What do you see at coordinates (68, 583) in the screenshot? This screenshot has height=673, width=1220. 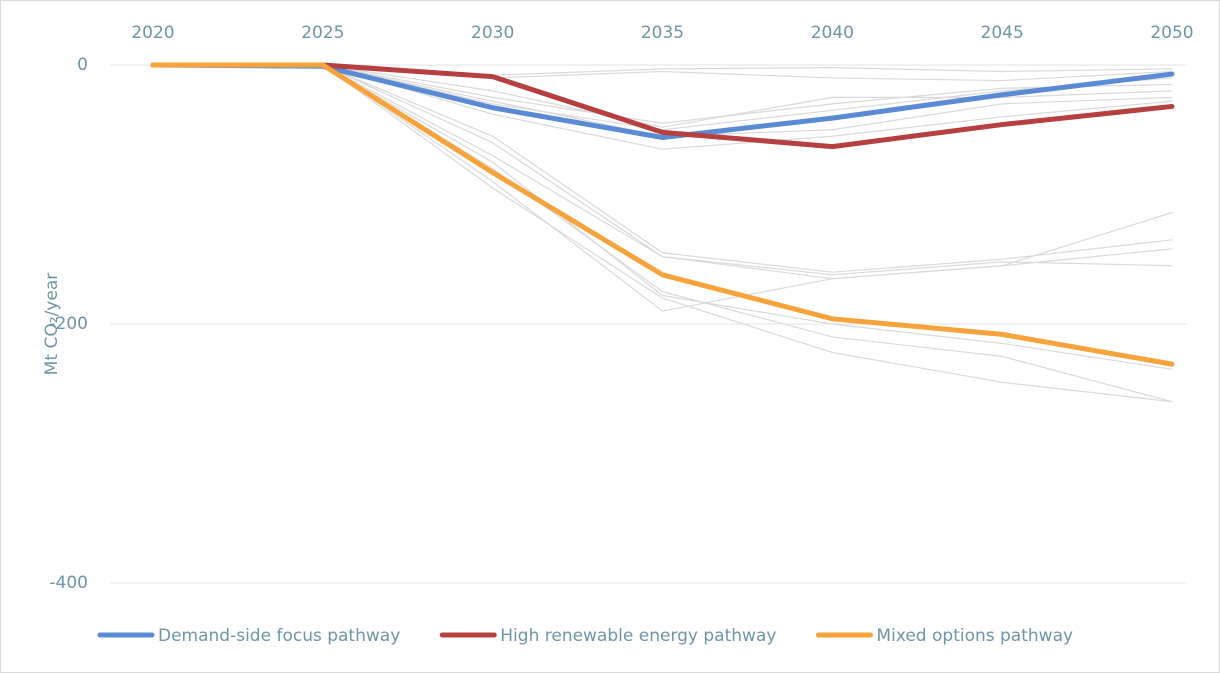 I see `y-tick-label: -400` at bounding box center [68, 583].